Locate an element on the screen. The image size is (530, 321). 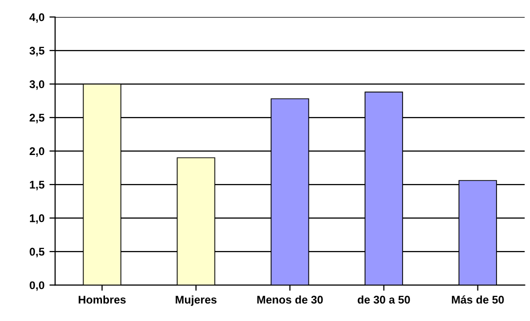
y-tick-label: 4,0 is located at coordinates (36, 18).